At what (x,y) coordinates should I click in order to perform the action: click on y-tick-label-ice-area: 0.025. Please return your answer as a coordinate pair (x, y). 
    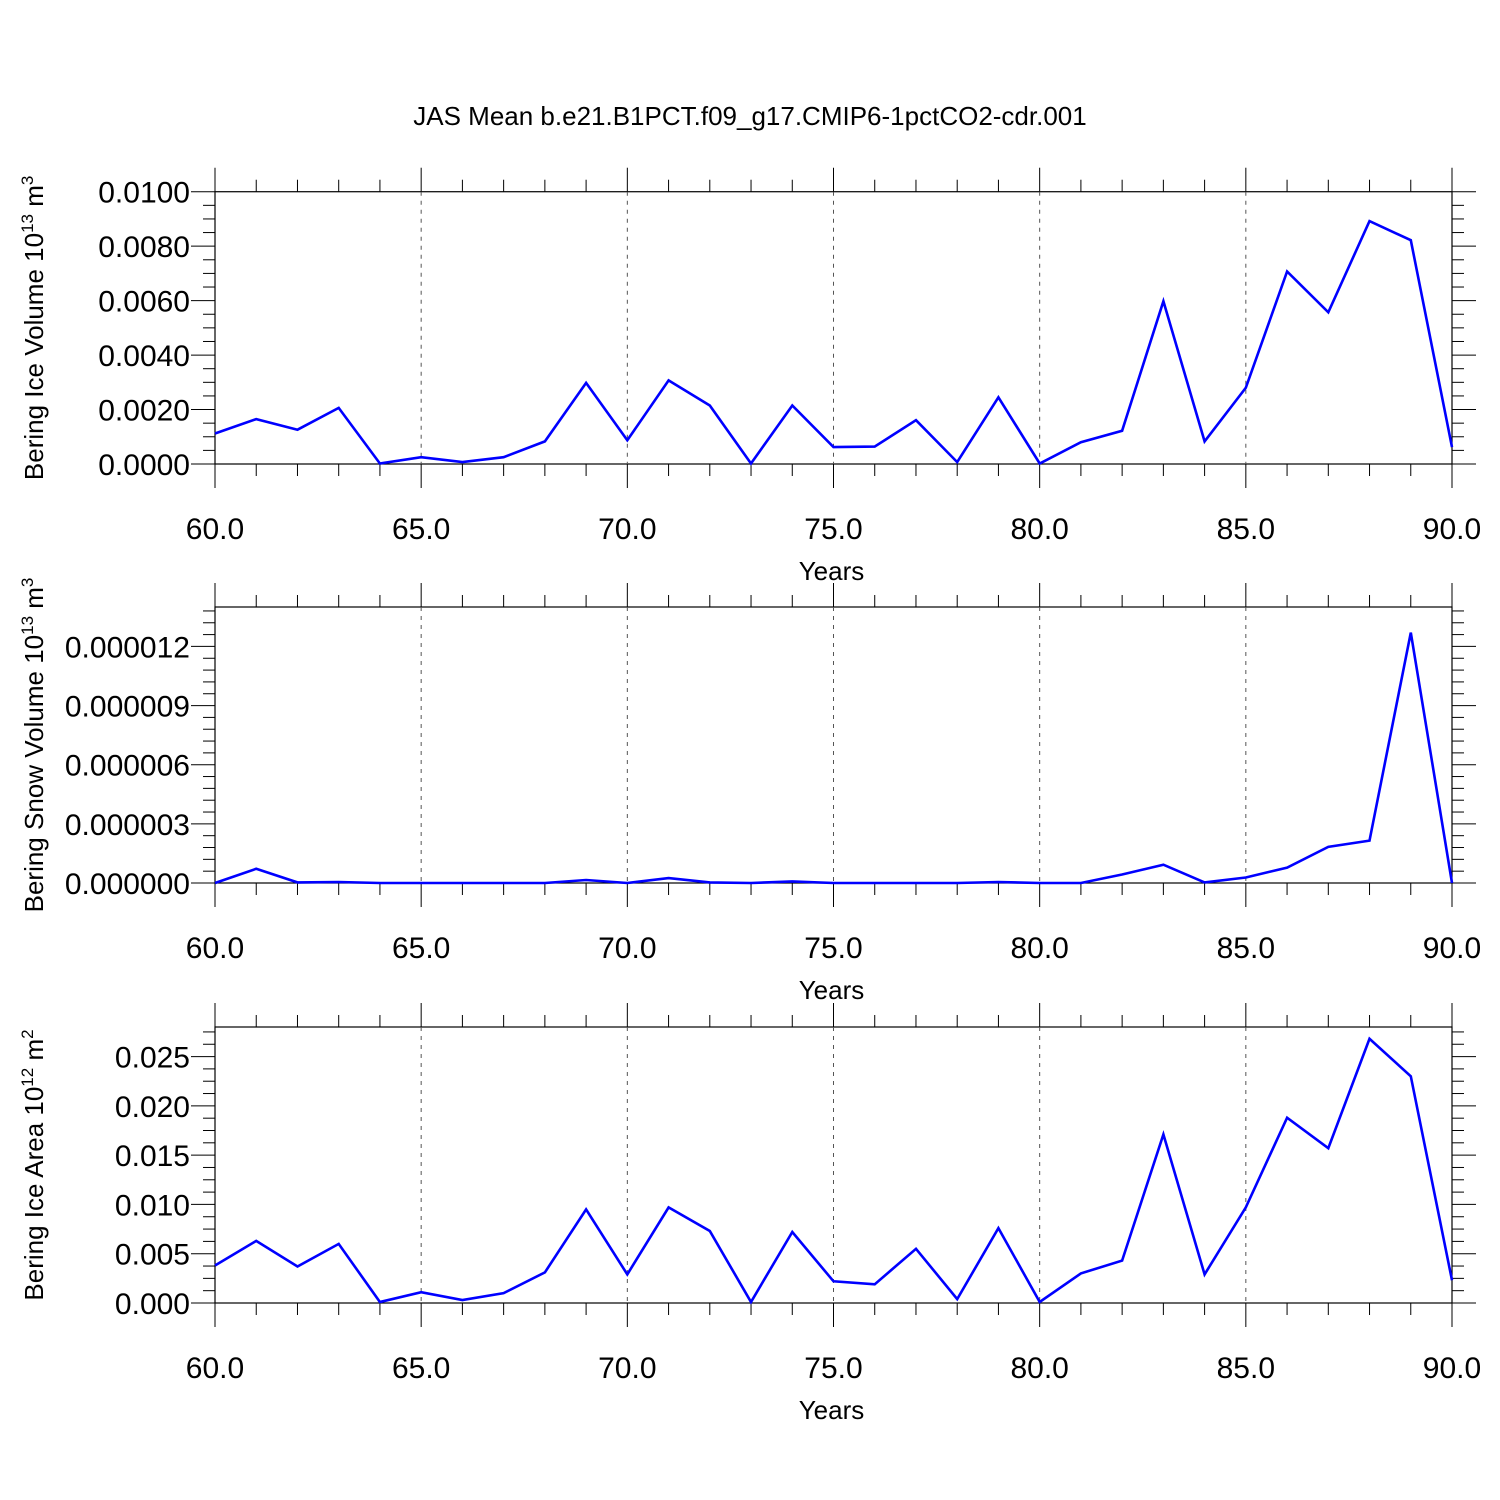
    Looking at the image, I should click on (152, 1058).